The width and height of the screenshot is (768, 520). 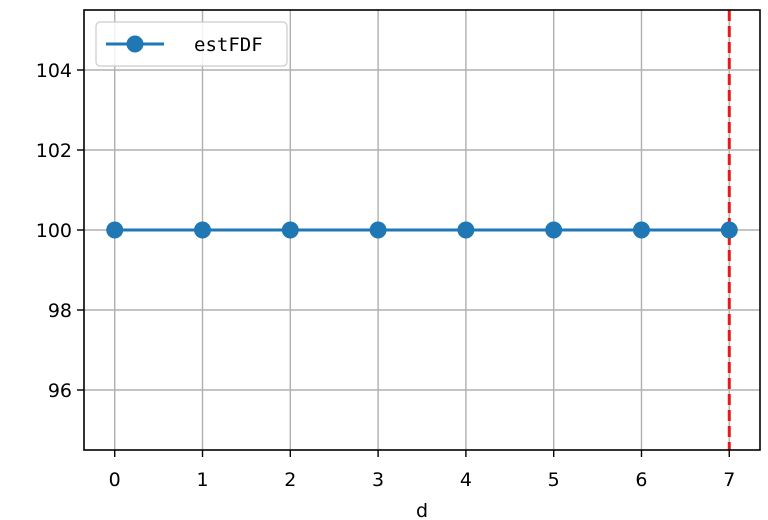 What do you see at coordinates (135, 44) in the screenshot?
I see `legend-marker` at bounding box center [135, 44].